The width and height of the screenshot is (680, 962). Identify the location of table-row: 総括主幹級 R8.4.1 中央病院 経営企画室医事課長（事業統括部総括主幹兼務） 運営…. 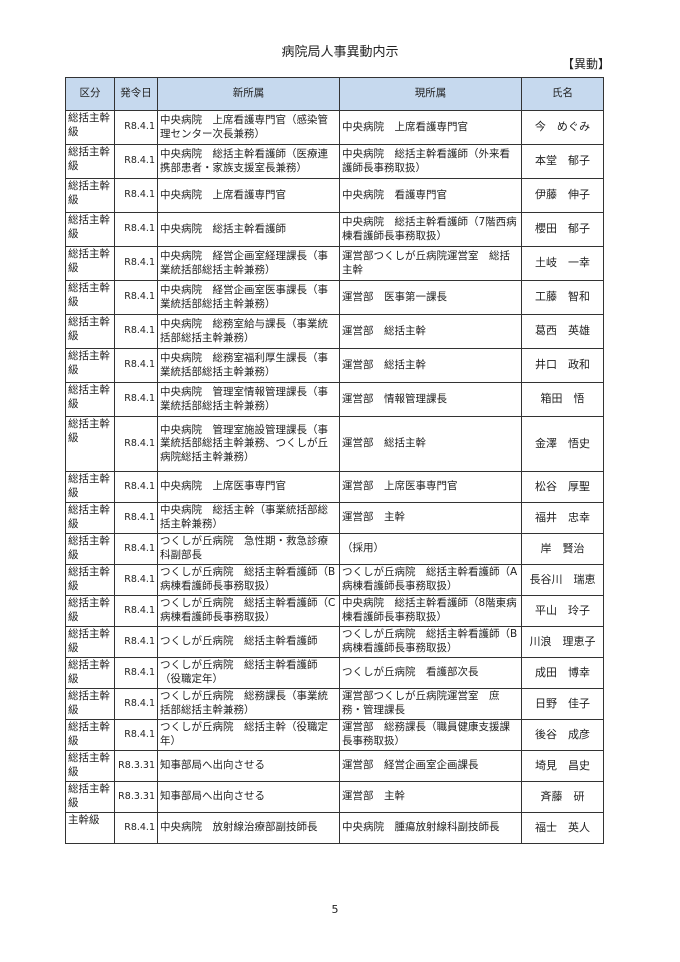
(334, 297).